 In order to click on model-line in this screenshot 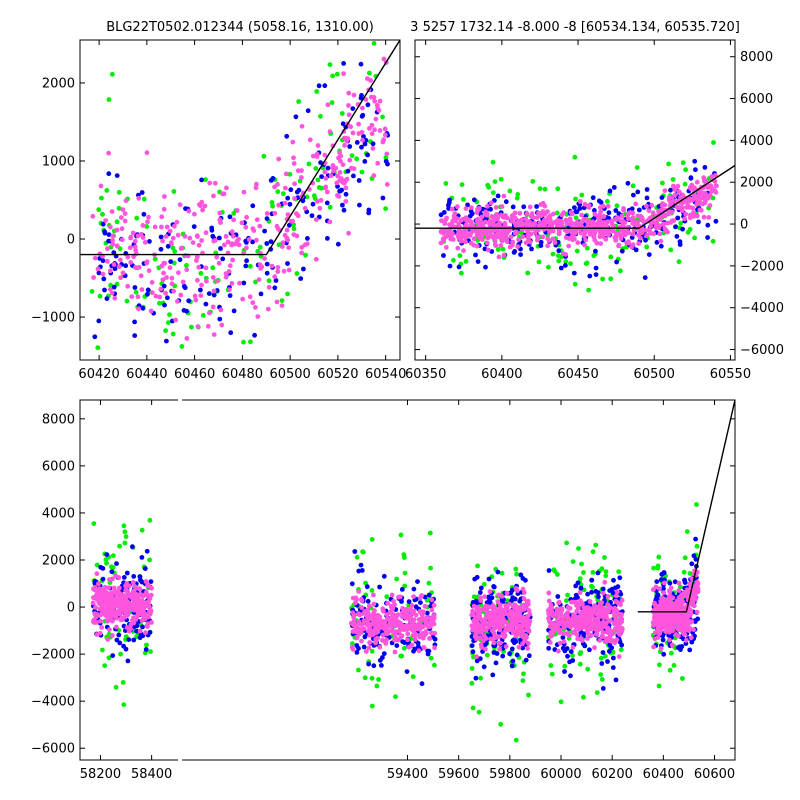, I will do `click(575, 196)`.